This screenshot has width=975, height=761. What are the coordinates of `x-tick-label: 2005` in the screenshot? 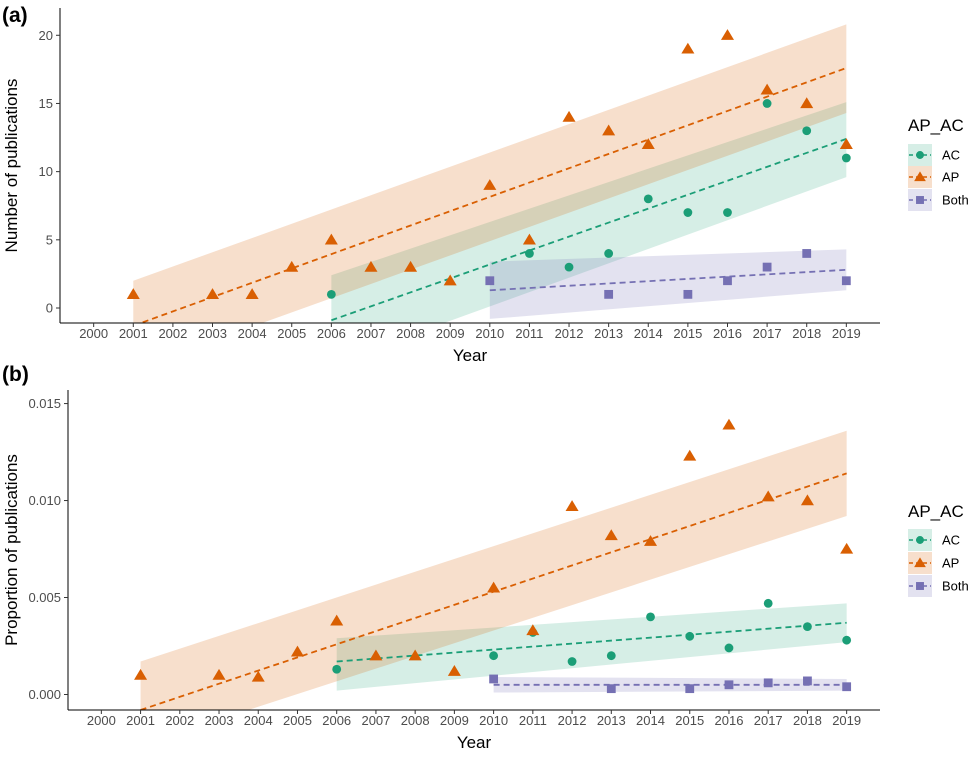 It's located at (297, 720).